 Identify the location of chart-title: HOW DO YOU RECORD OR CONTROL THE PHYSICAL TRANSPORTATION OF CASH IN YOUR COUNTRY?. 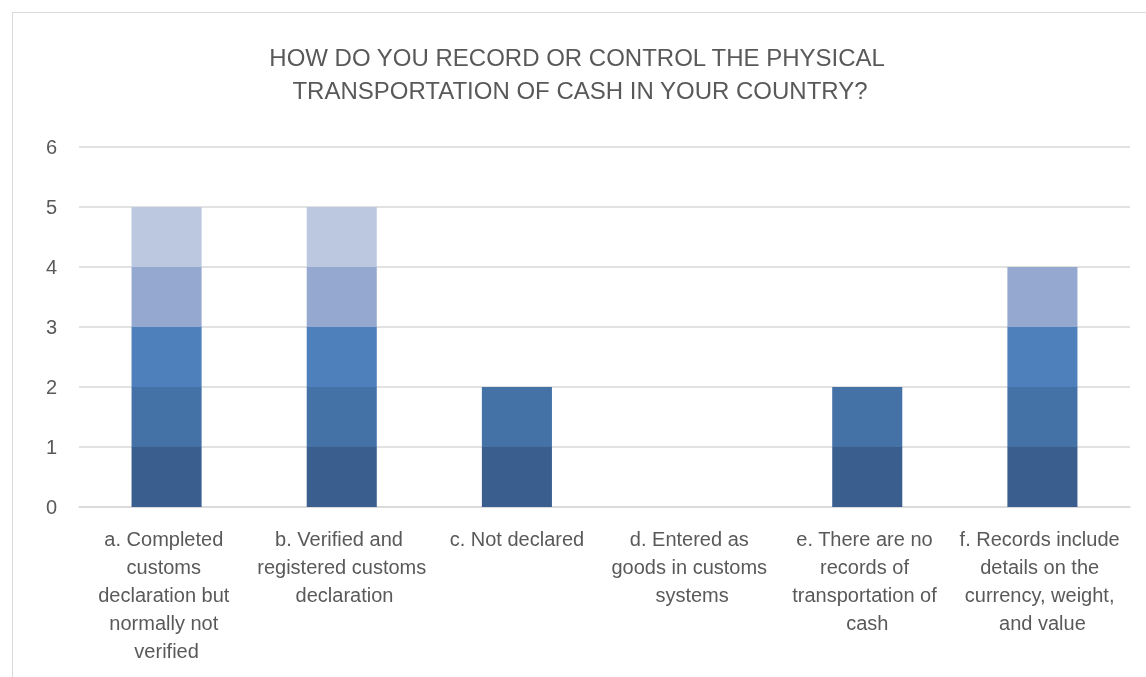
(580, 74).